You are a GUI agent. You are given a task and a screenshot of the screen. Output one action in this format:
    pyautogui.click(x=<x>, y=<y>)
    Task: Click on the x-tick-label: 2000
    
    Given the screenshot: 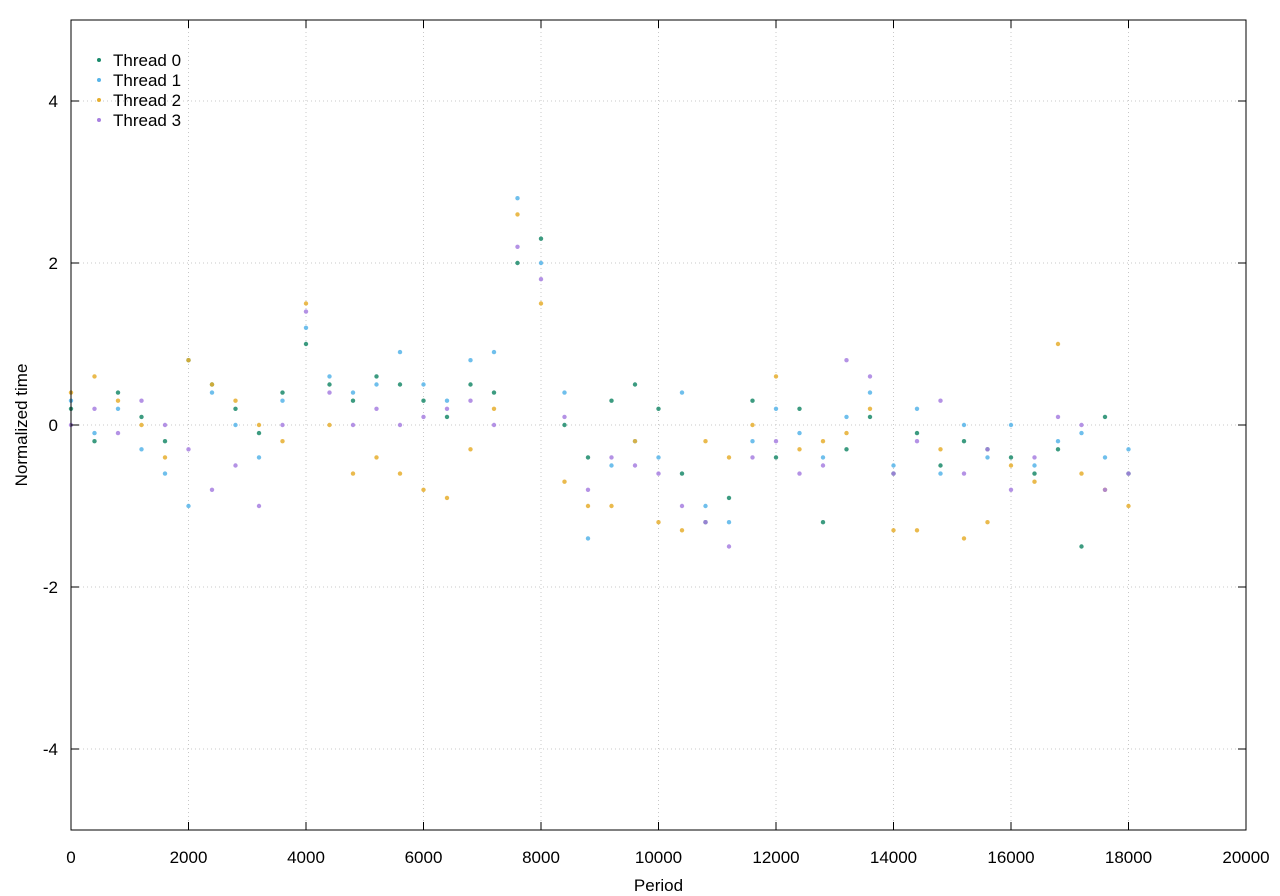 What is the action you would take?
    pyautogui.click(x=189, y=857)
    